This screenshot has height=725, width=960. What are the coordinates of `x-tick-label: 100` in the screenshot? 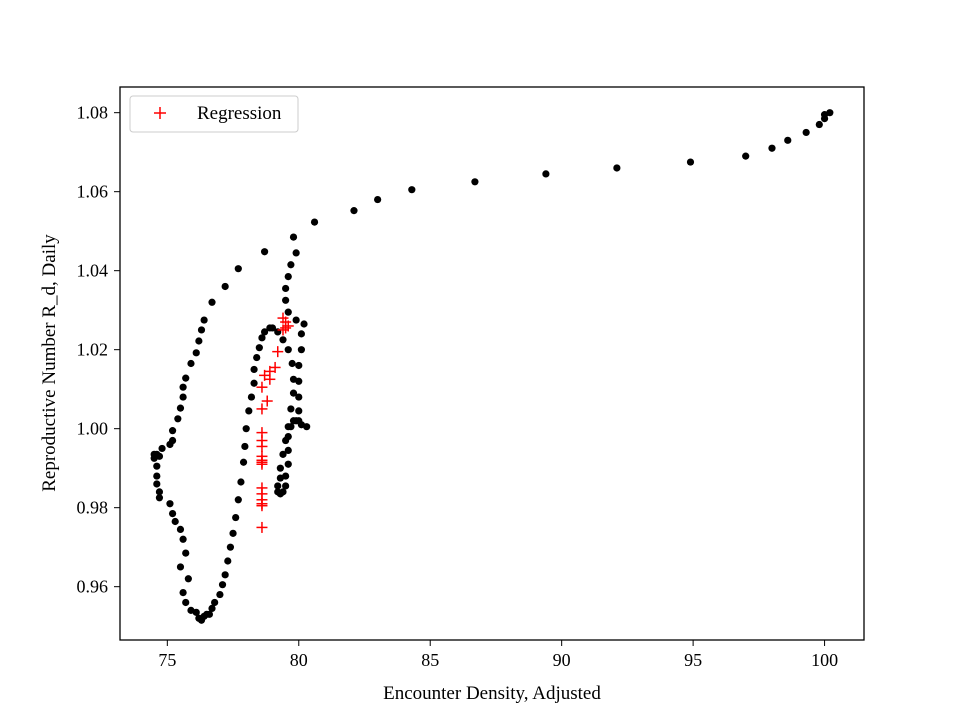 It's located at (824, 660).